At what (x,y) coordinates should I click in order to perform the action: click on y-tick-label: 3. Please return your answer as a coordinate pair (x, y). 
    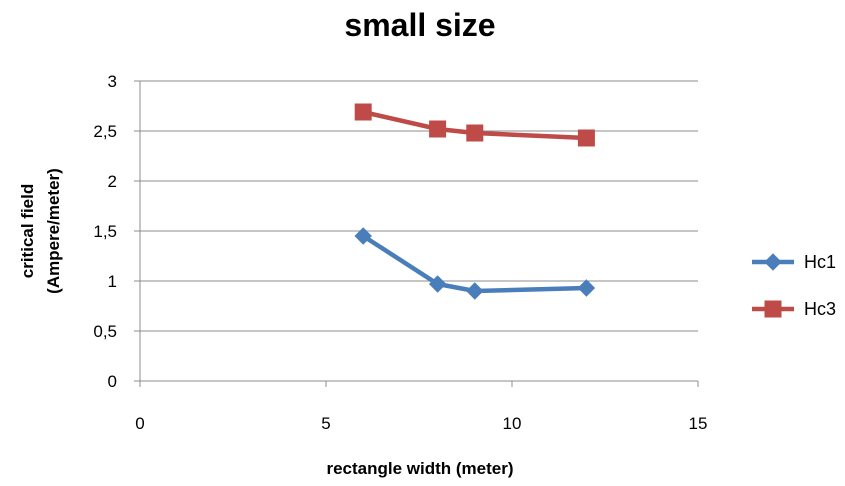
    Looking at the image, I should click on (112, 81).